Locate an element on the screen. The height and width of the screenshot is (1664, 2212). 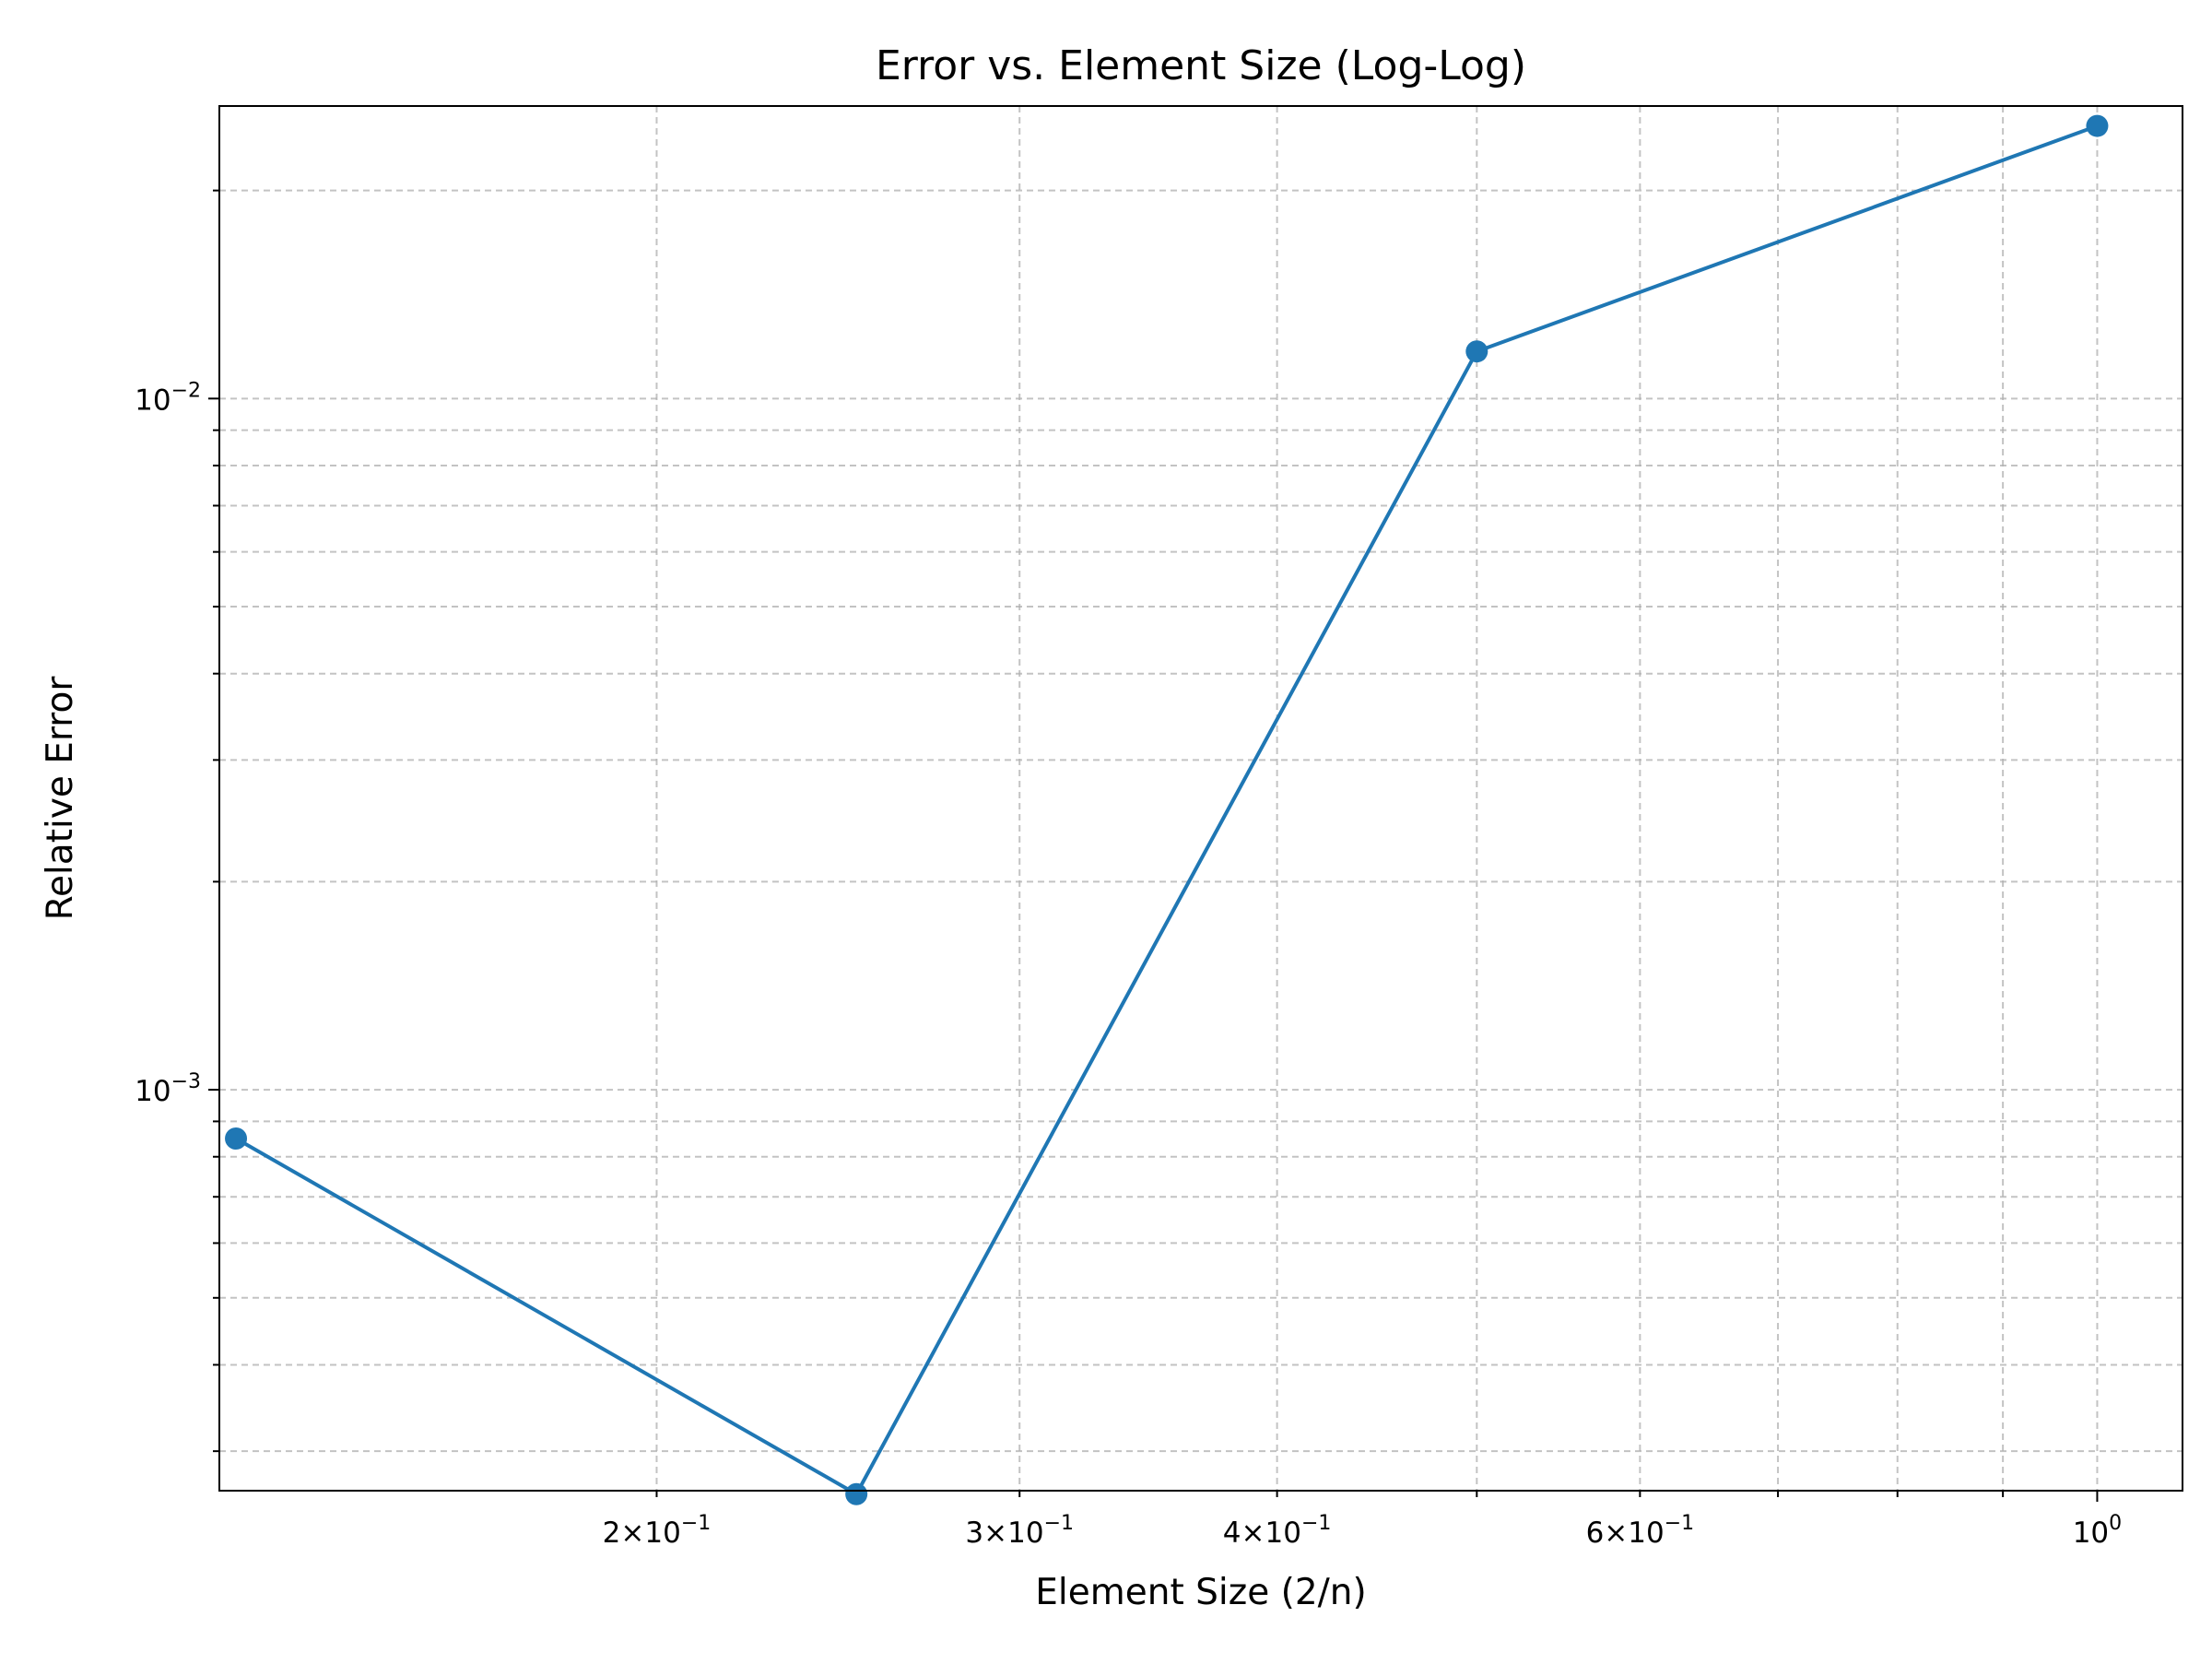
y-axis-label: Relative Error is located at coordinates (60, 798).